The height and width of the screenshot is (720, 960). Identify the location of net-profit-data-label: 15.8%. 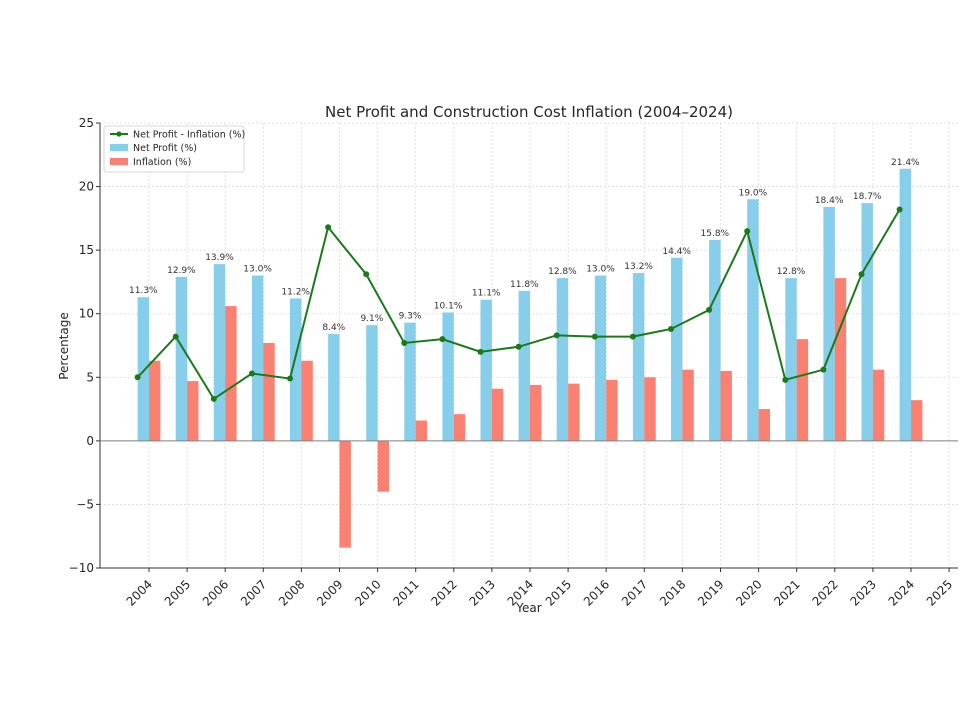
(715, 234).